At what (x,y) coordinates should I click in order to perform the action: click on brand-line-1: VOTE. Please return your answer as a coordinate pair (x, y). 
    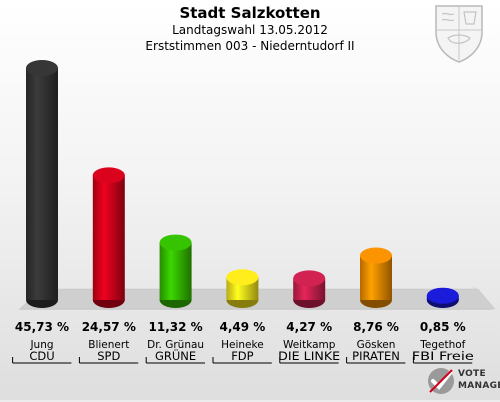
    Looking at the image, I should click on (472, 374).